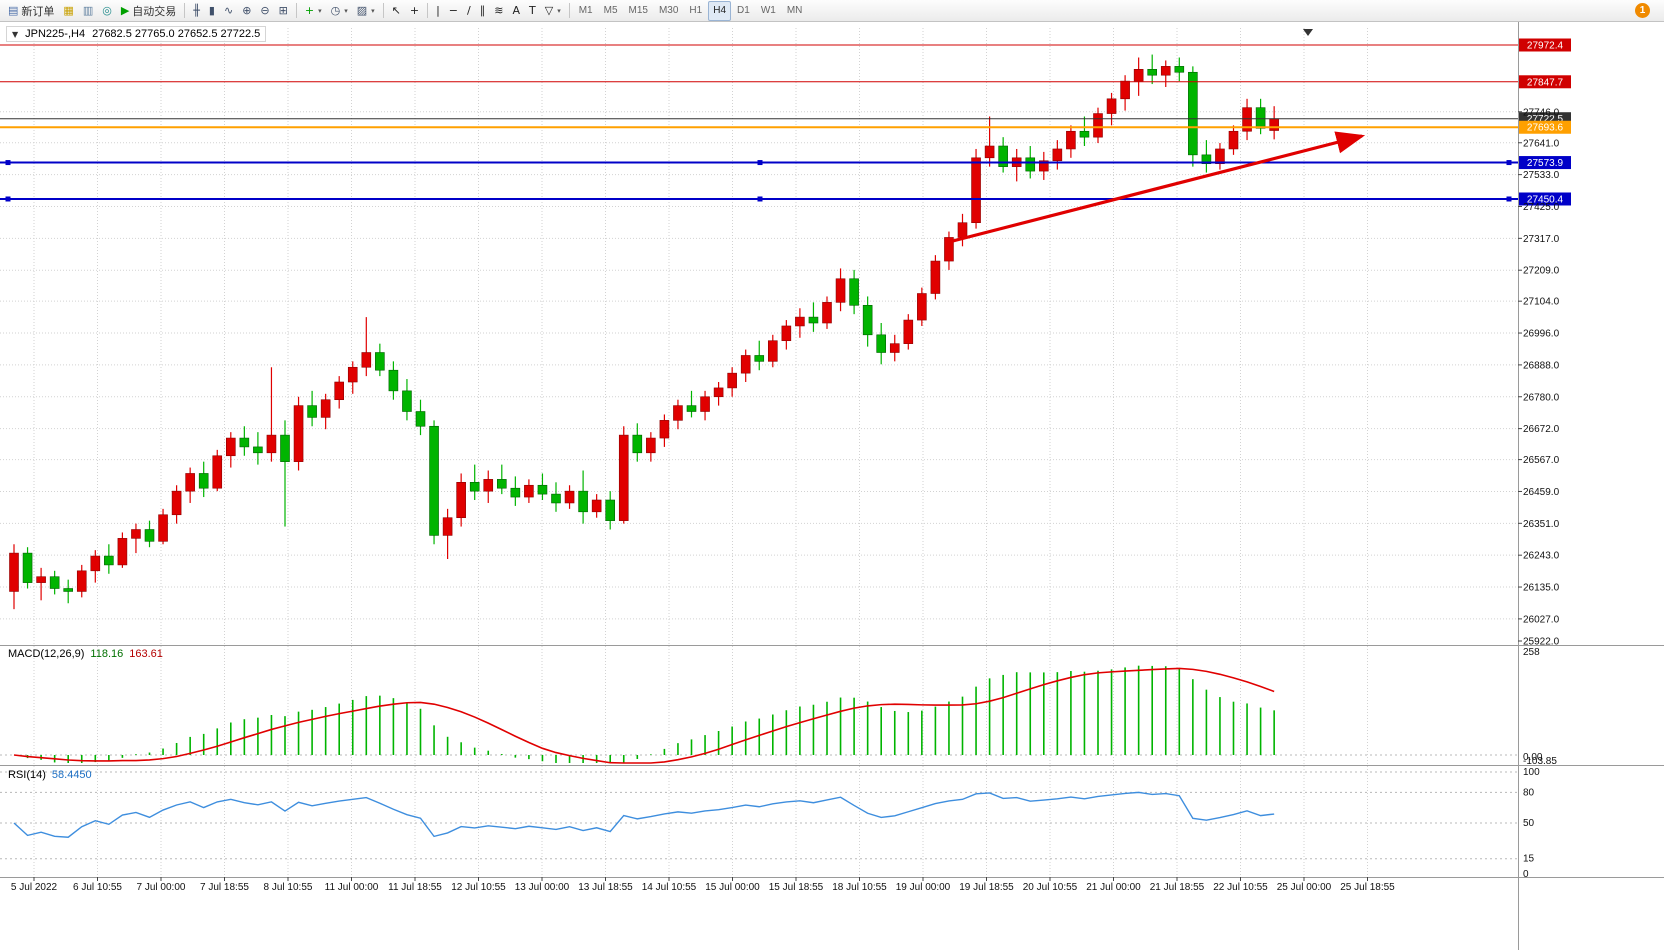 Image resolution: width=1664 pixels, height=950 pixels. What do you see at coordinates (1541, 365) in the screenshot?
I see `y-axis-label: 26888.0` at bounding box center [1541, 365].